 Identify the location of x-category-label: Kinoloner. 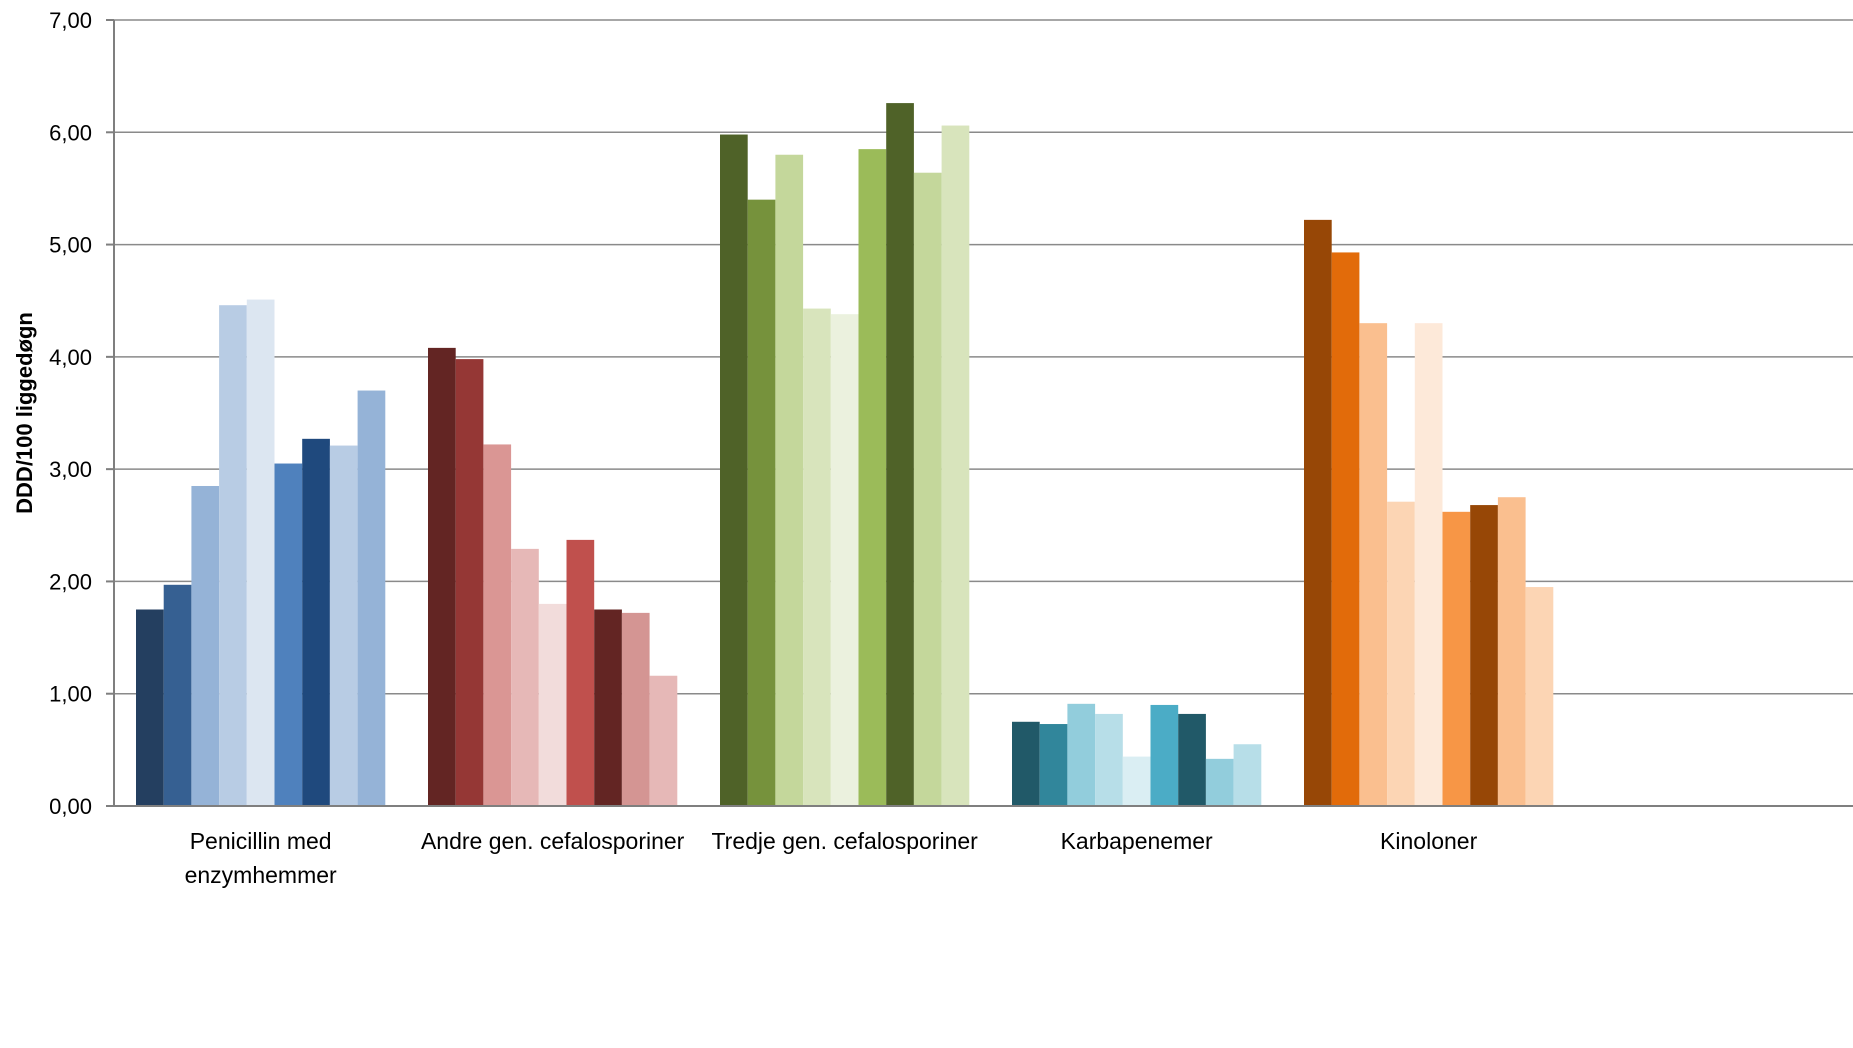
(1429, 841).